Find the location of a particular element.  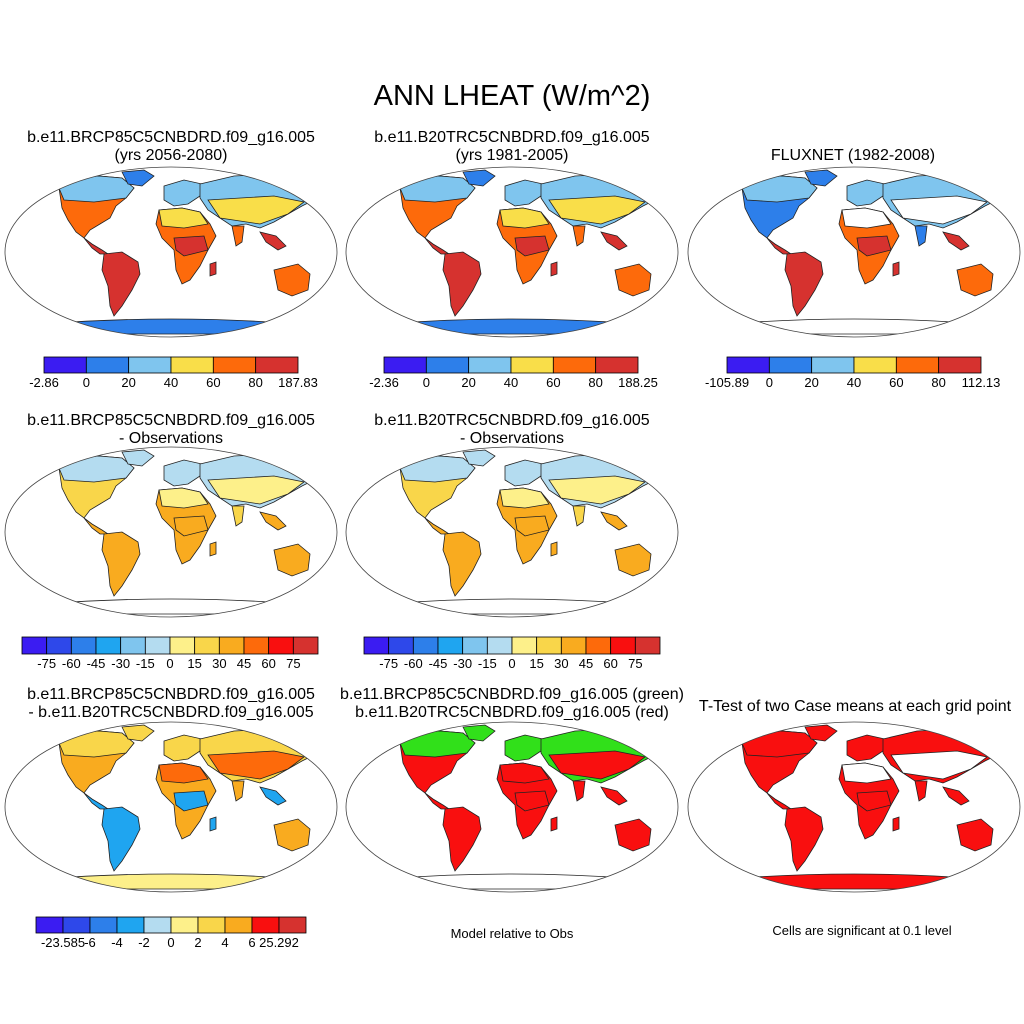

panel-title-line1: b.e11.BRCP85C5CNBDRD.f09_g16.005 is located at coordinates (171, 420).